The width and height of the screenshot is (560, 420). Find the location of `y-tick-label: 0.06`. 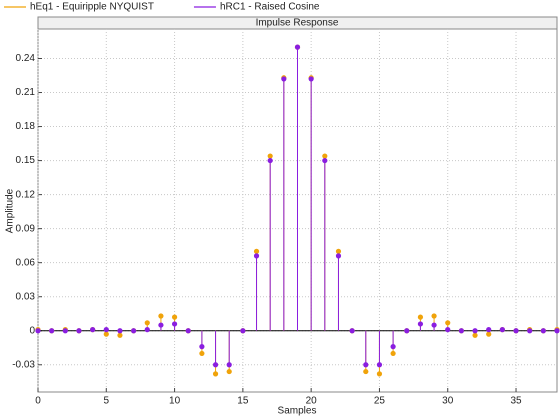

y-tick-label: 0.06 is located at coordinates (26, 262).